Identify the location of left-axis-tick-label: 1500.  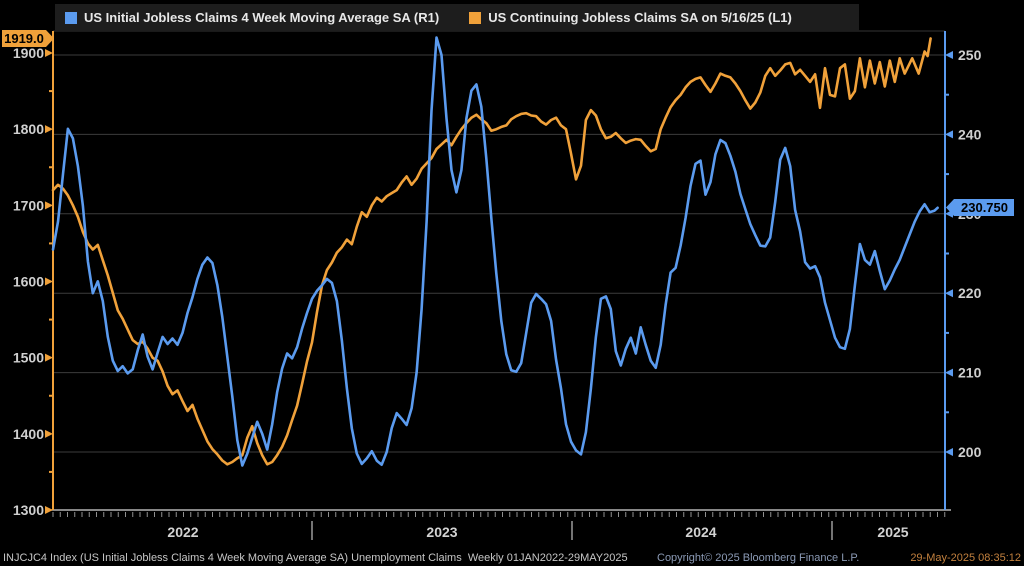
(28, 358).